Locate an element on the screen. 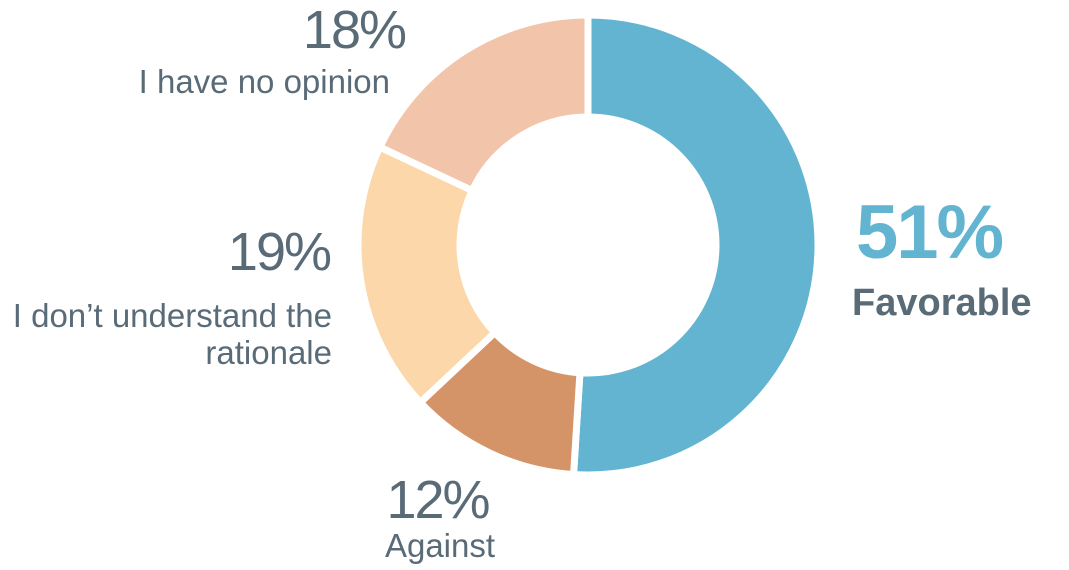  category-label: Favorable is located at coordinates (942, 303).